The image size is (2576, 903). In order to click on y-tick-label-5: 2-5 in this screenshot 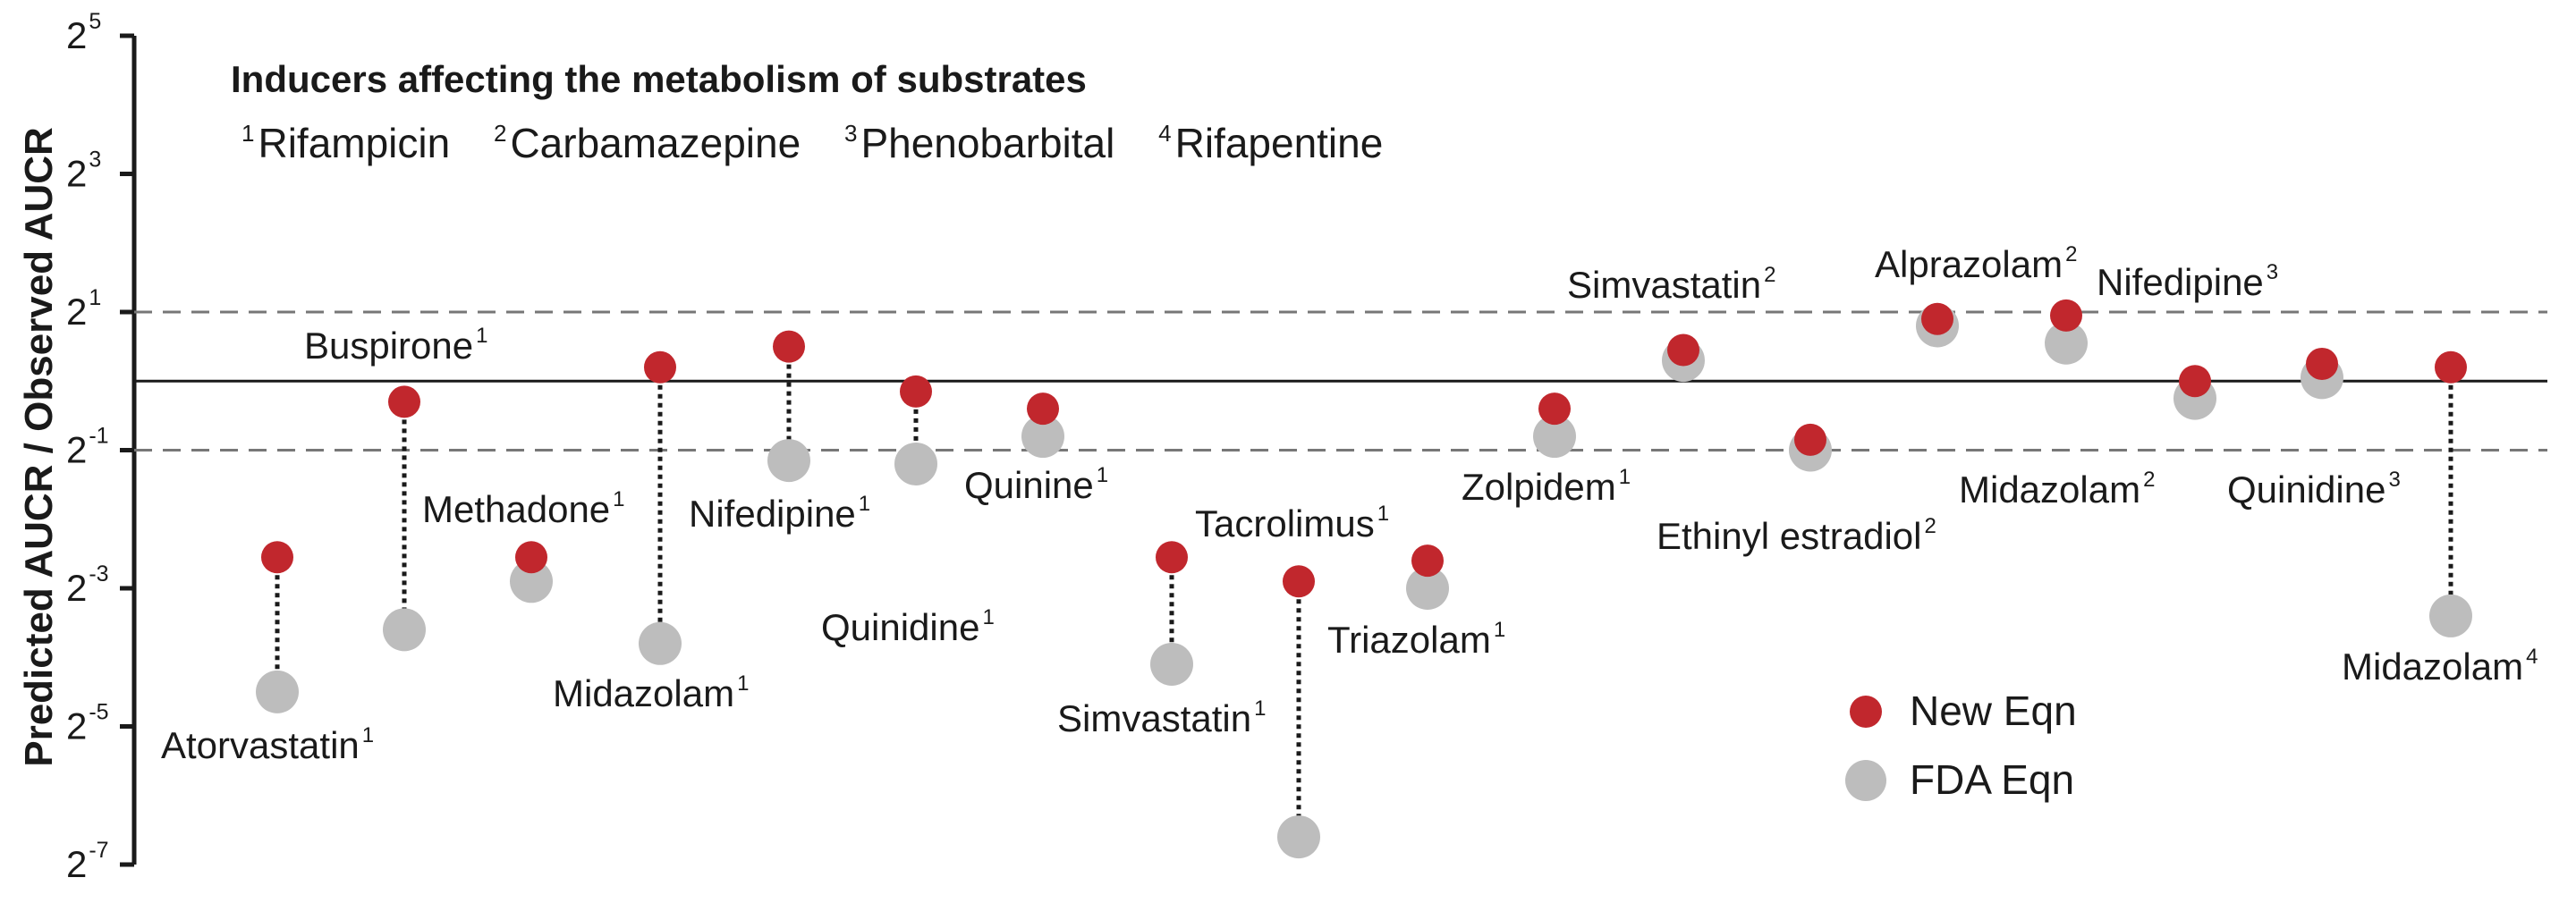, I will do `click(87, 723)`.